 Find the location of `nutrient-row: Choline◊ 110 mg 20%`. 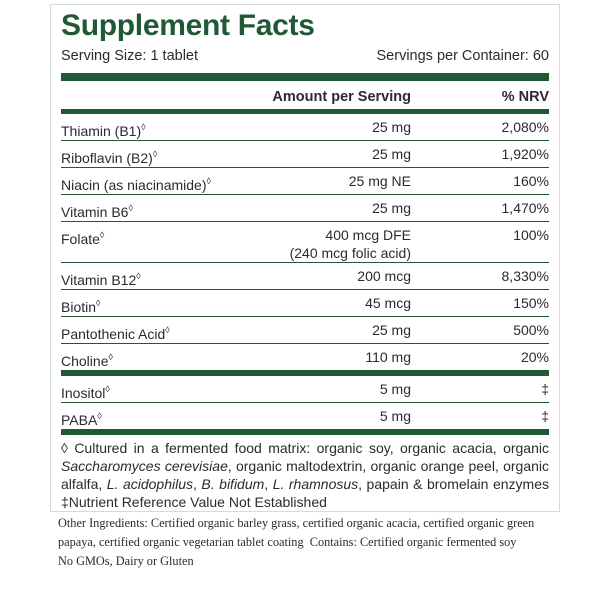

nutrient-row: Choline◊ 110 mg 20% is located at coordinates (305, 357).